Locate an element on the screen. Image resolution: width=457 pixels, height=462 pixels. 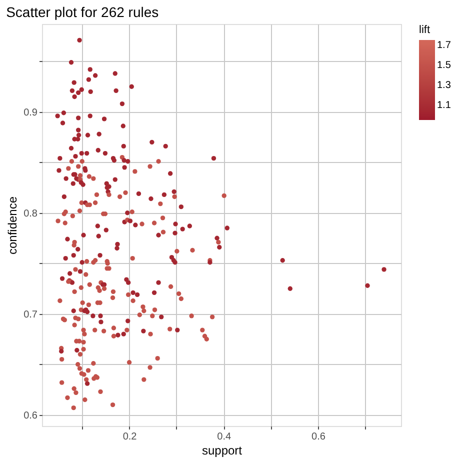
legend-title: lift is located at coordinates (424, 30).